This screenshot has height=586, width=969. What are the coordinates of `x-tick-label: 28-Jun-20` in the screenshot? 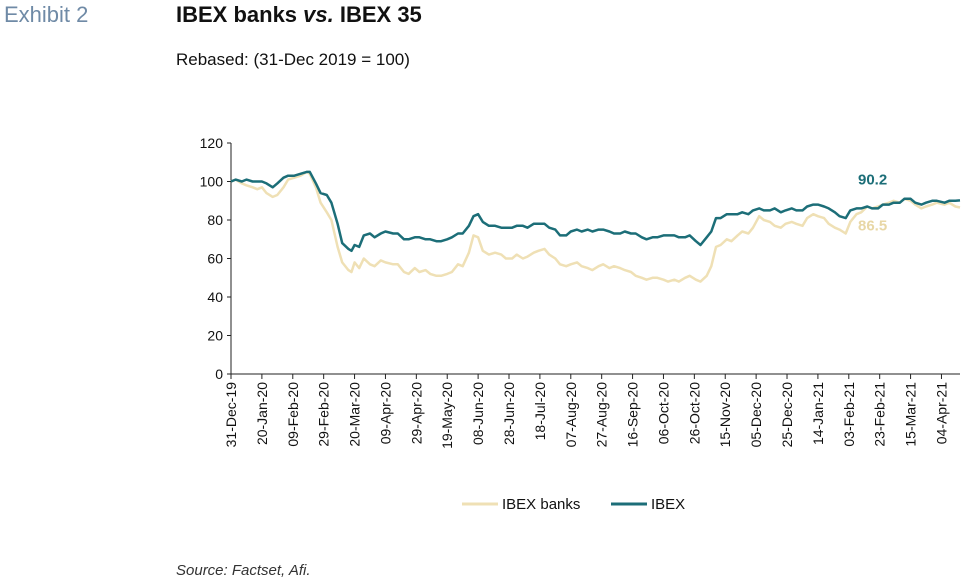 It's located at (509, 413).